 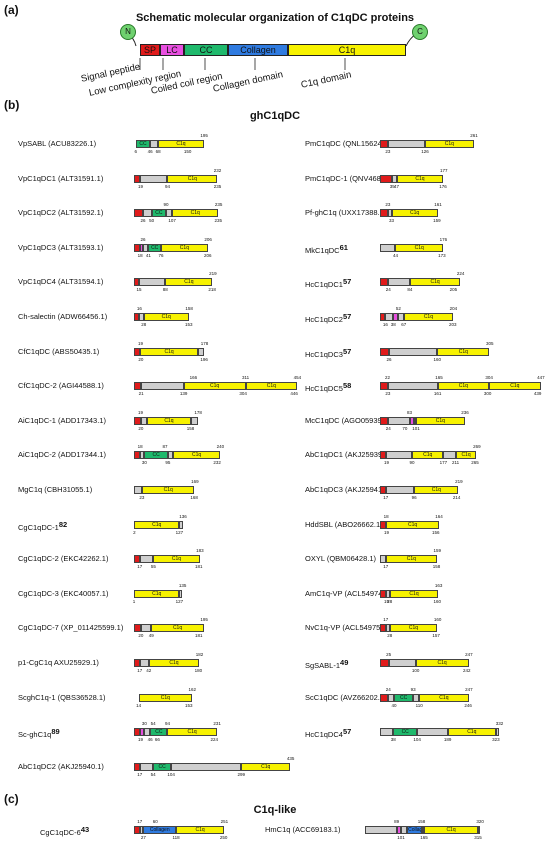 I want to click on position-label-bottom: 323, so click(x=496, y=740).